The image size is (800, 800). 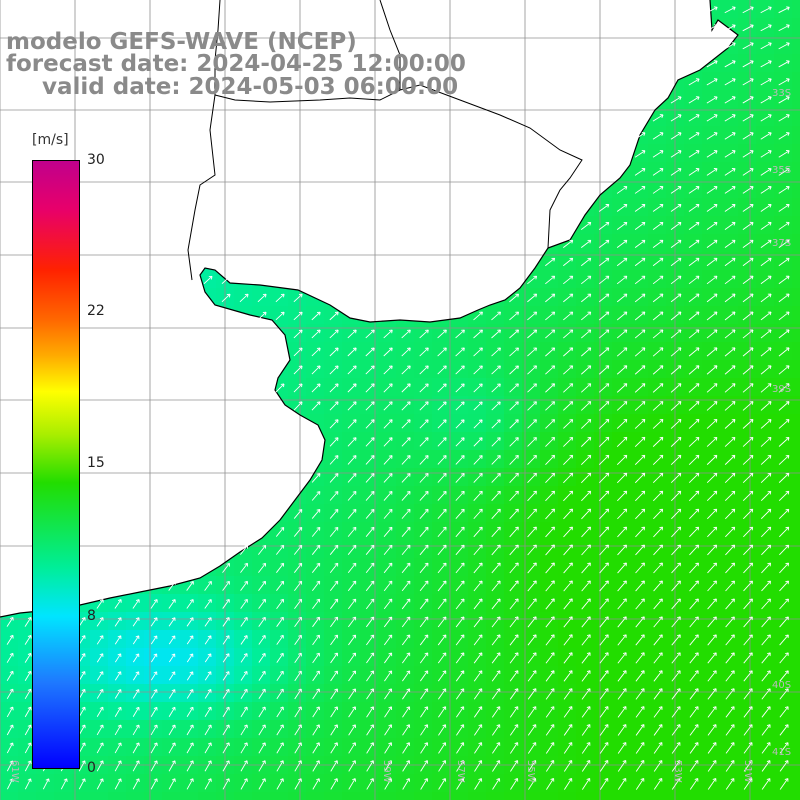 What do you see at coordinates (781, 389) in the screenshot?
I see `lat-label: 39S` at bounding box center [781, 389].